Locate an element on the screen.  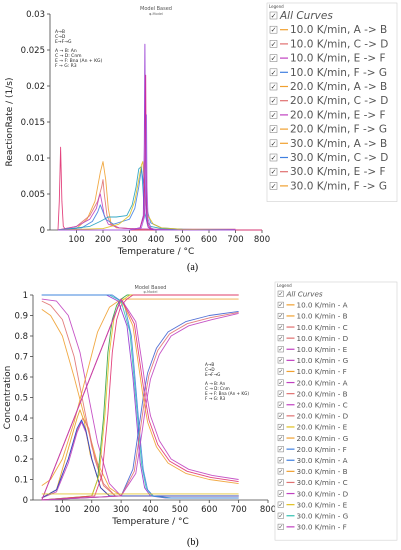
step-annotation-line: C → D: Cnm is located at coordinates (217, 388).